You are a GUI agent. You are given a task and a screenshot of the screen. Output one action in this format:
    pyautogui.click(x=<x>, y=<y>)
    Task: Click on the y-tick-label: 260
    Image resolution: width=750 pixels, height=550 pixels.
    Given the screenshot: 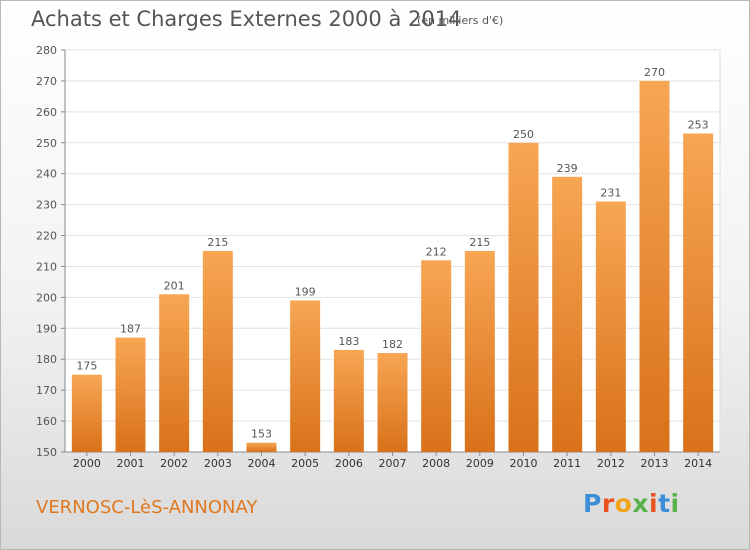 What is the action you would take?
    pyautogui.click(x=46, y=112)
    